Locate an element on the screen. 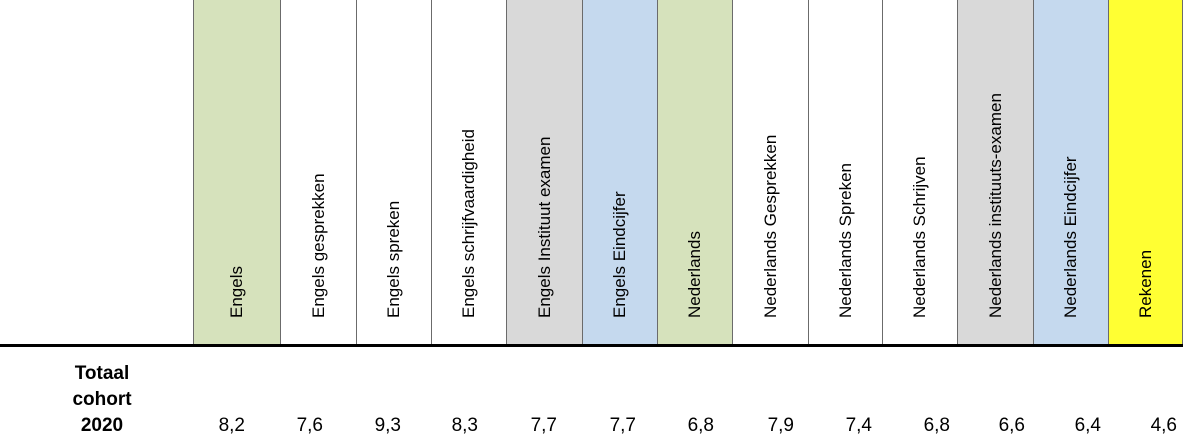 The image size is (1183, 441). column-header-6: Engels Eindcijfer is located at coordinates (619, 173).